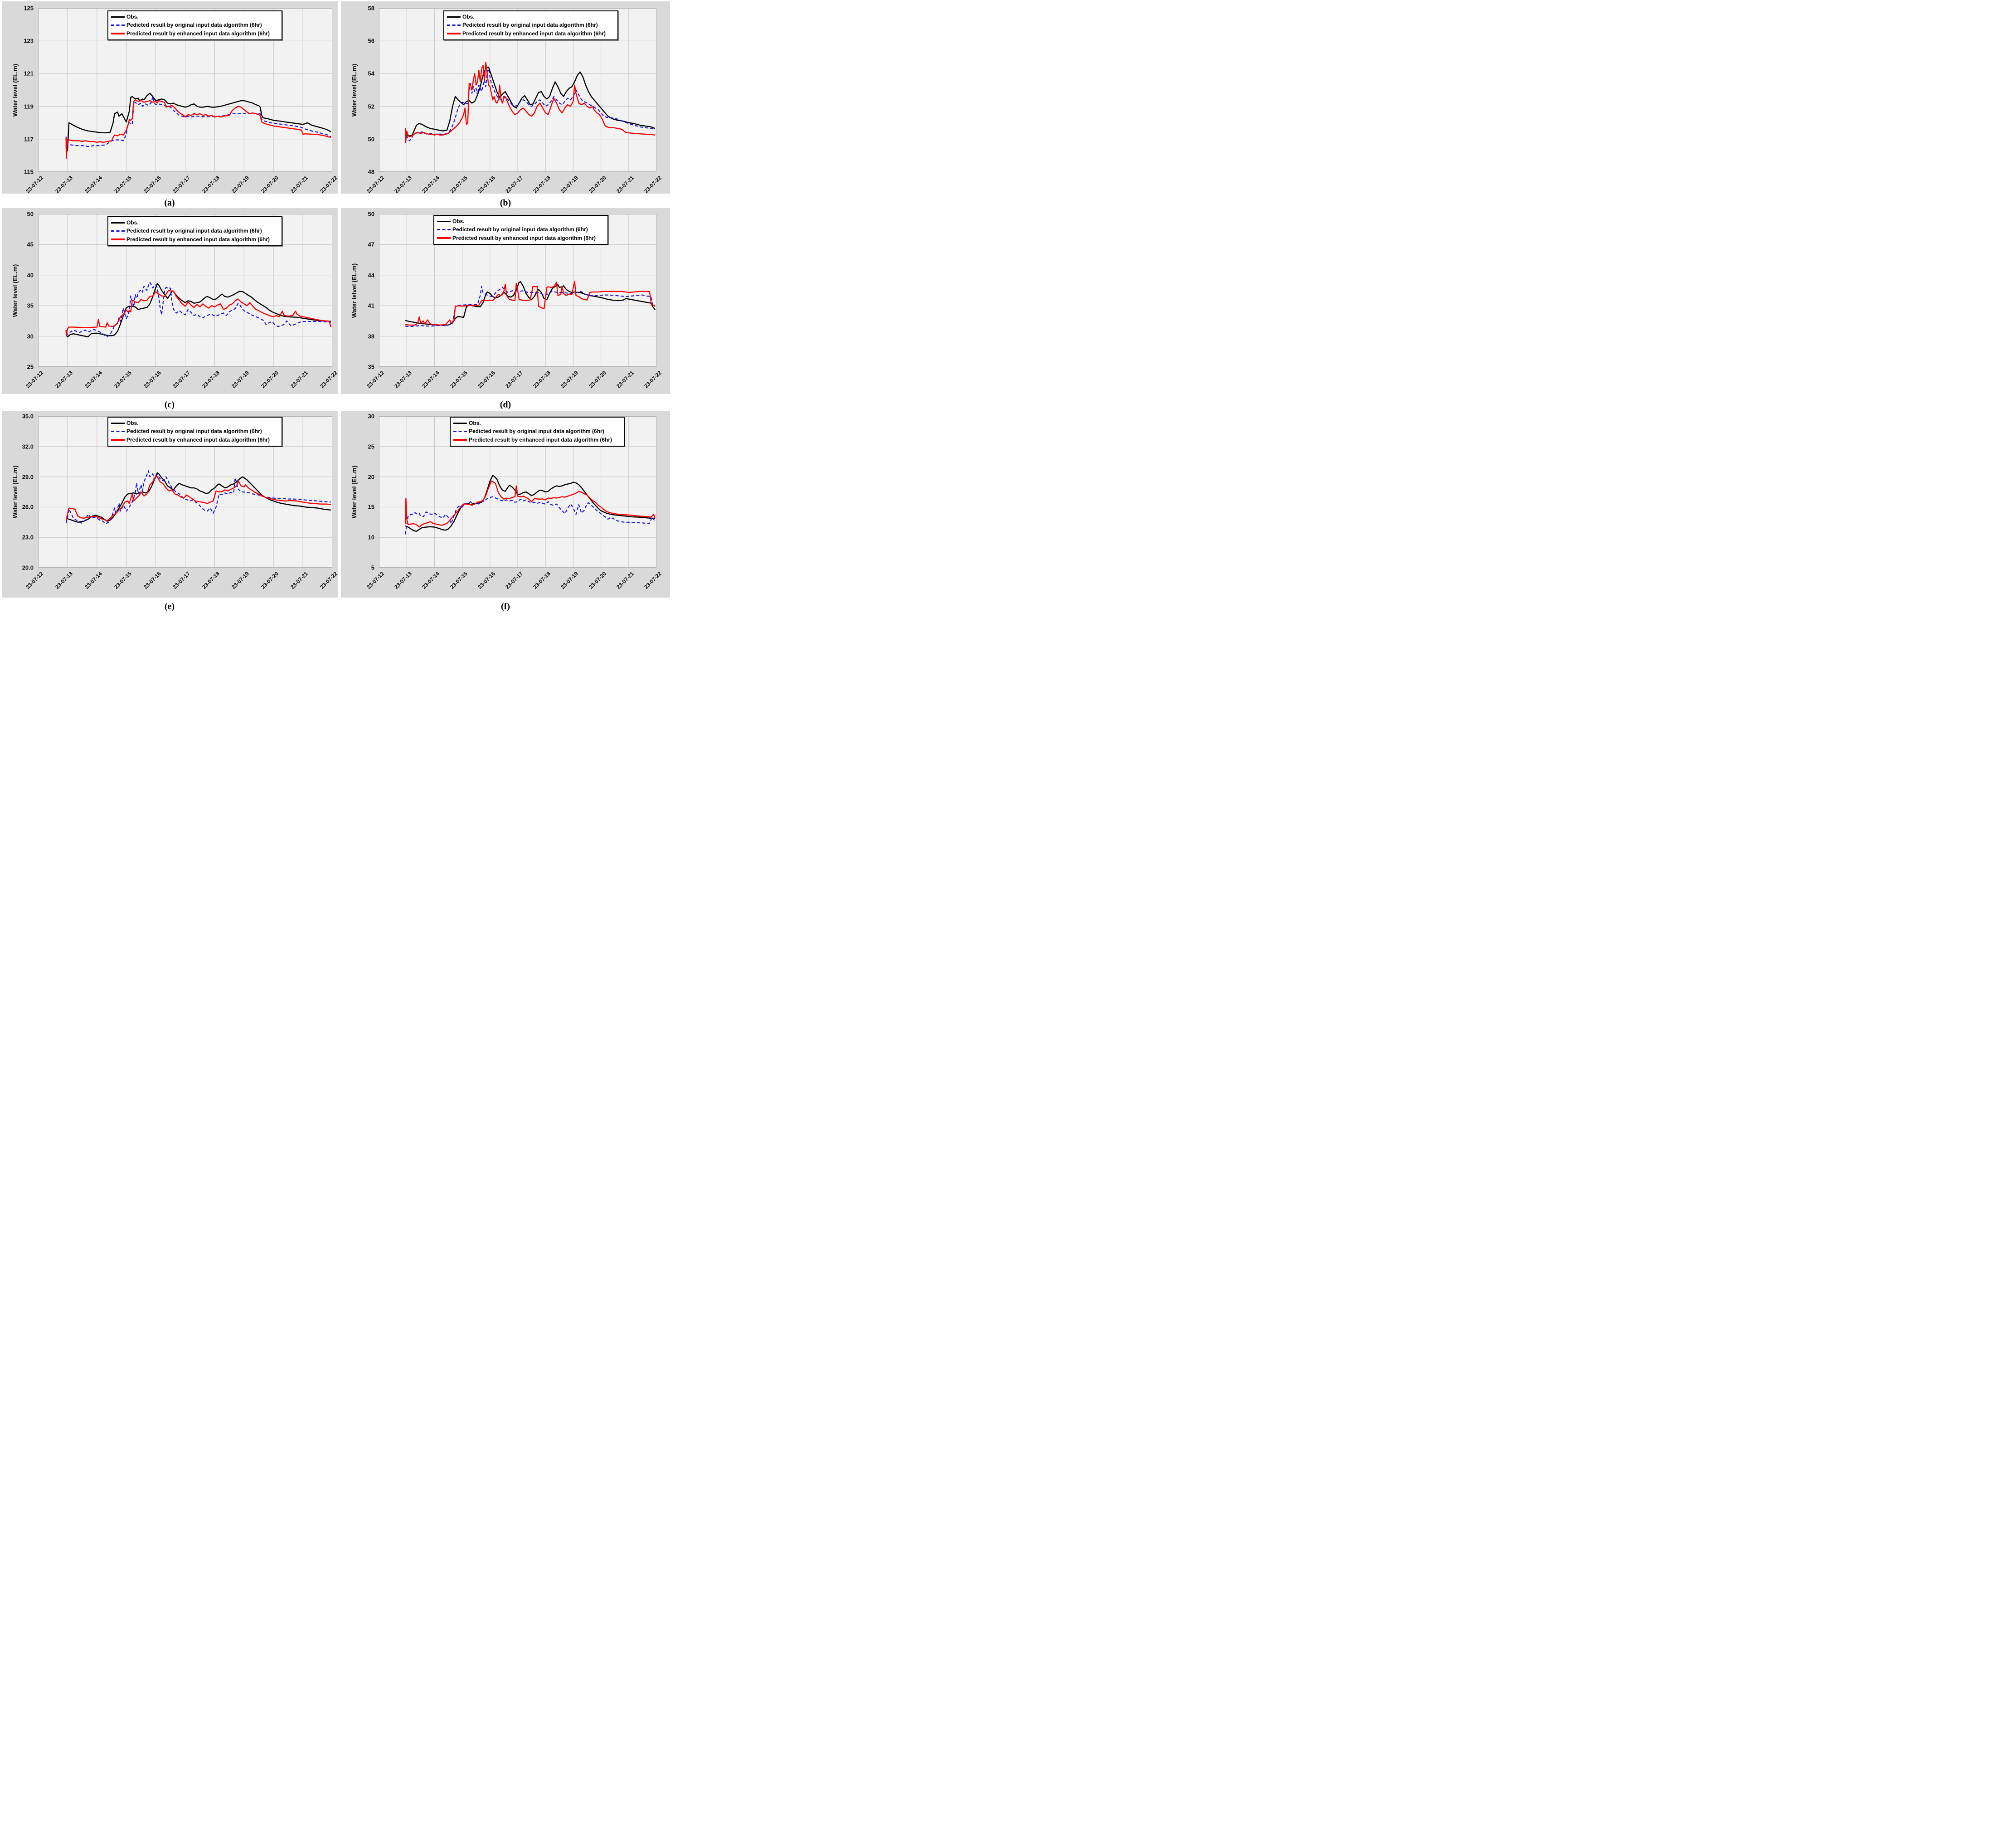 Image resolution: width=2016 pixels, height=1844 pixels. Describe the element at coordinates (240, 580) in the screenshot. I see `x-tick-e: 23-07-19` at that location.